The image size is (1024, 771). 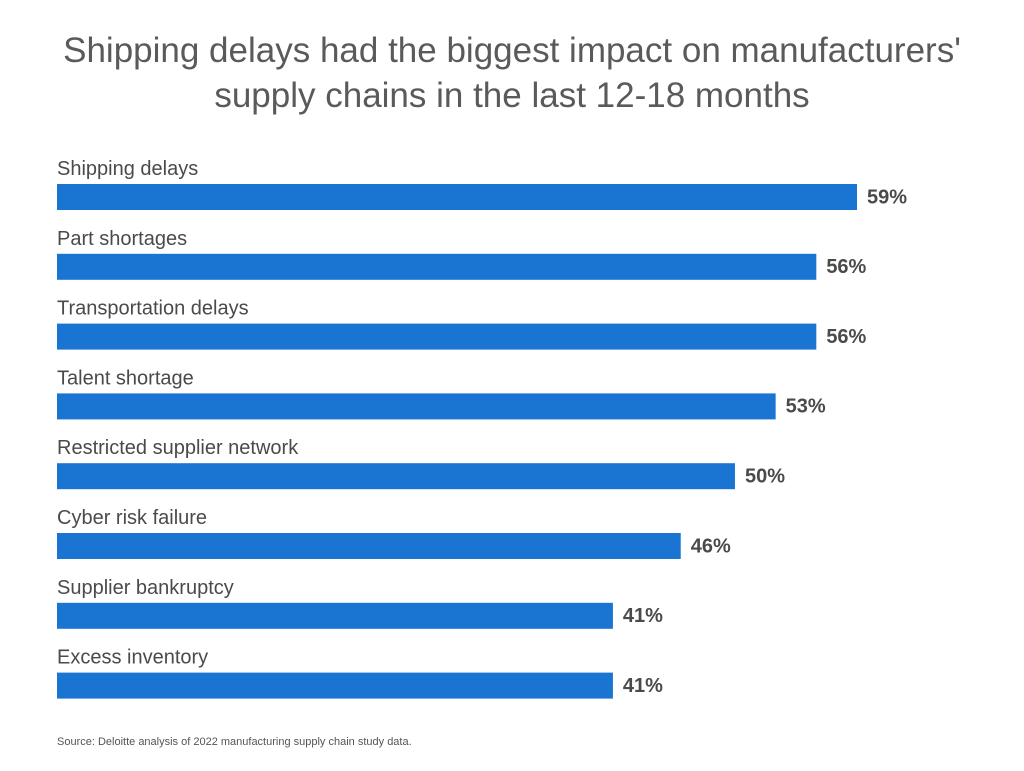 What do you see at coordinates (127, 169) in the screenshot?
I see `category-label: Shipping delays` at bounding box center [127, 169].